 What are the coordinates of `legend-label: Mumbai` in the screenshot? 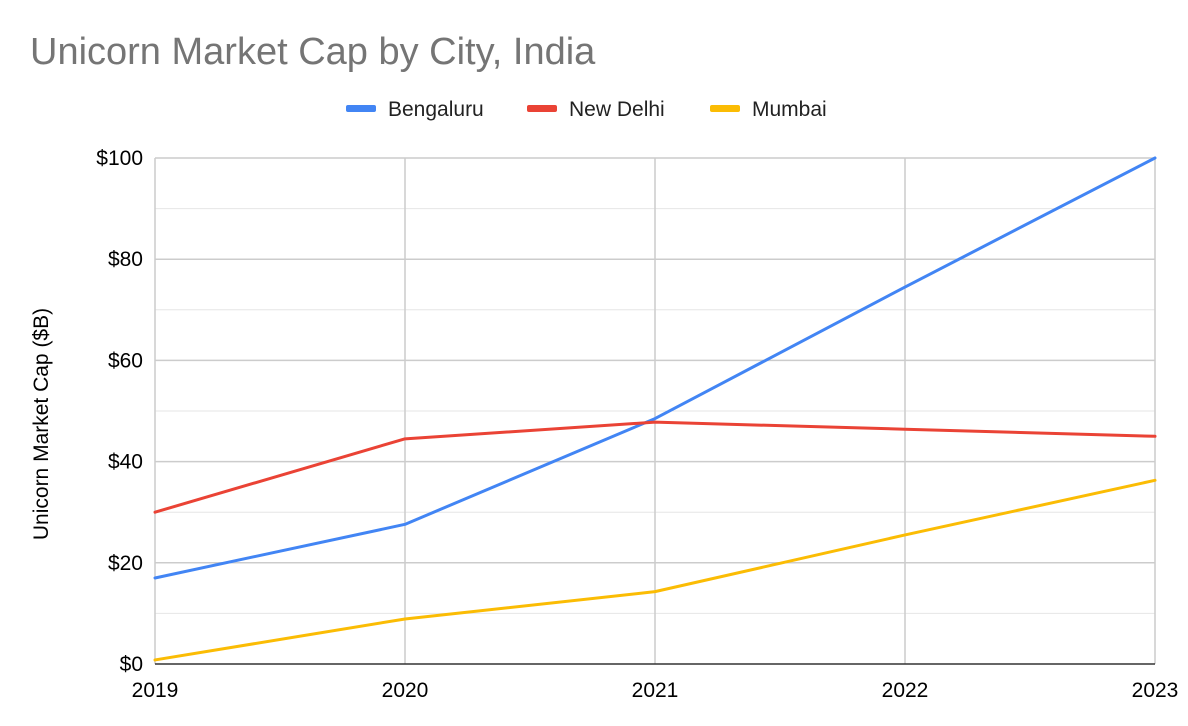 It's located at (789, 109).